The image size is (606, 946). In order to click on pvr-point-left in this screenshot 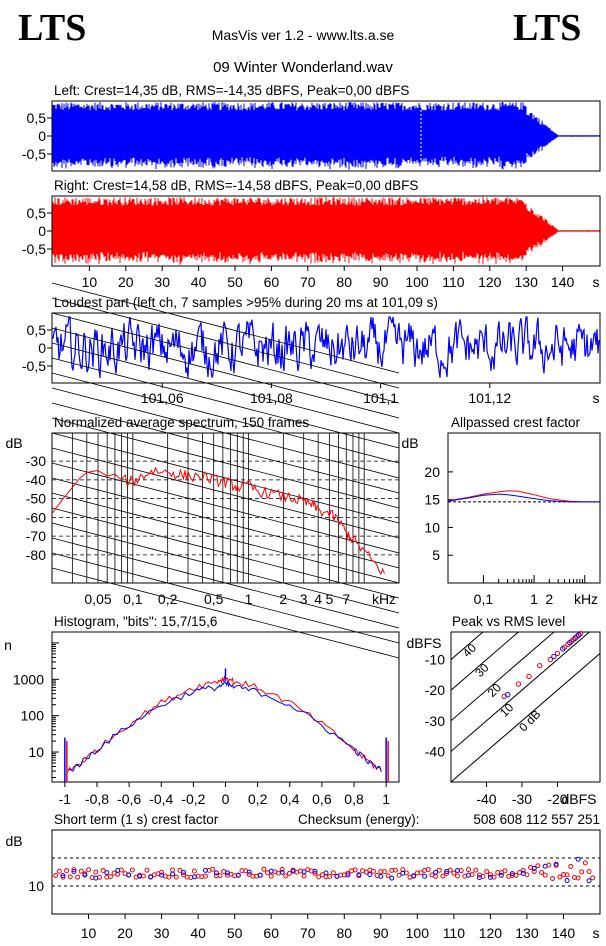, I will do `click(570, 643)`.